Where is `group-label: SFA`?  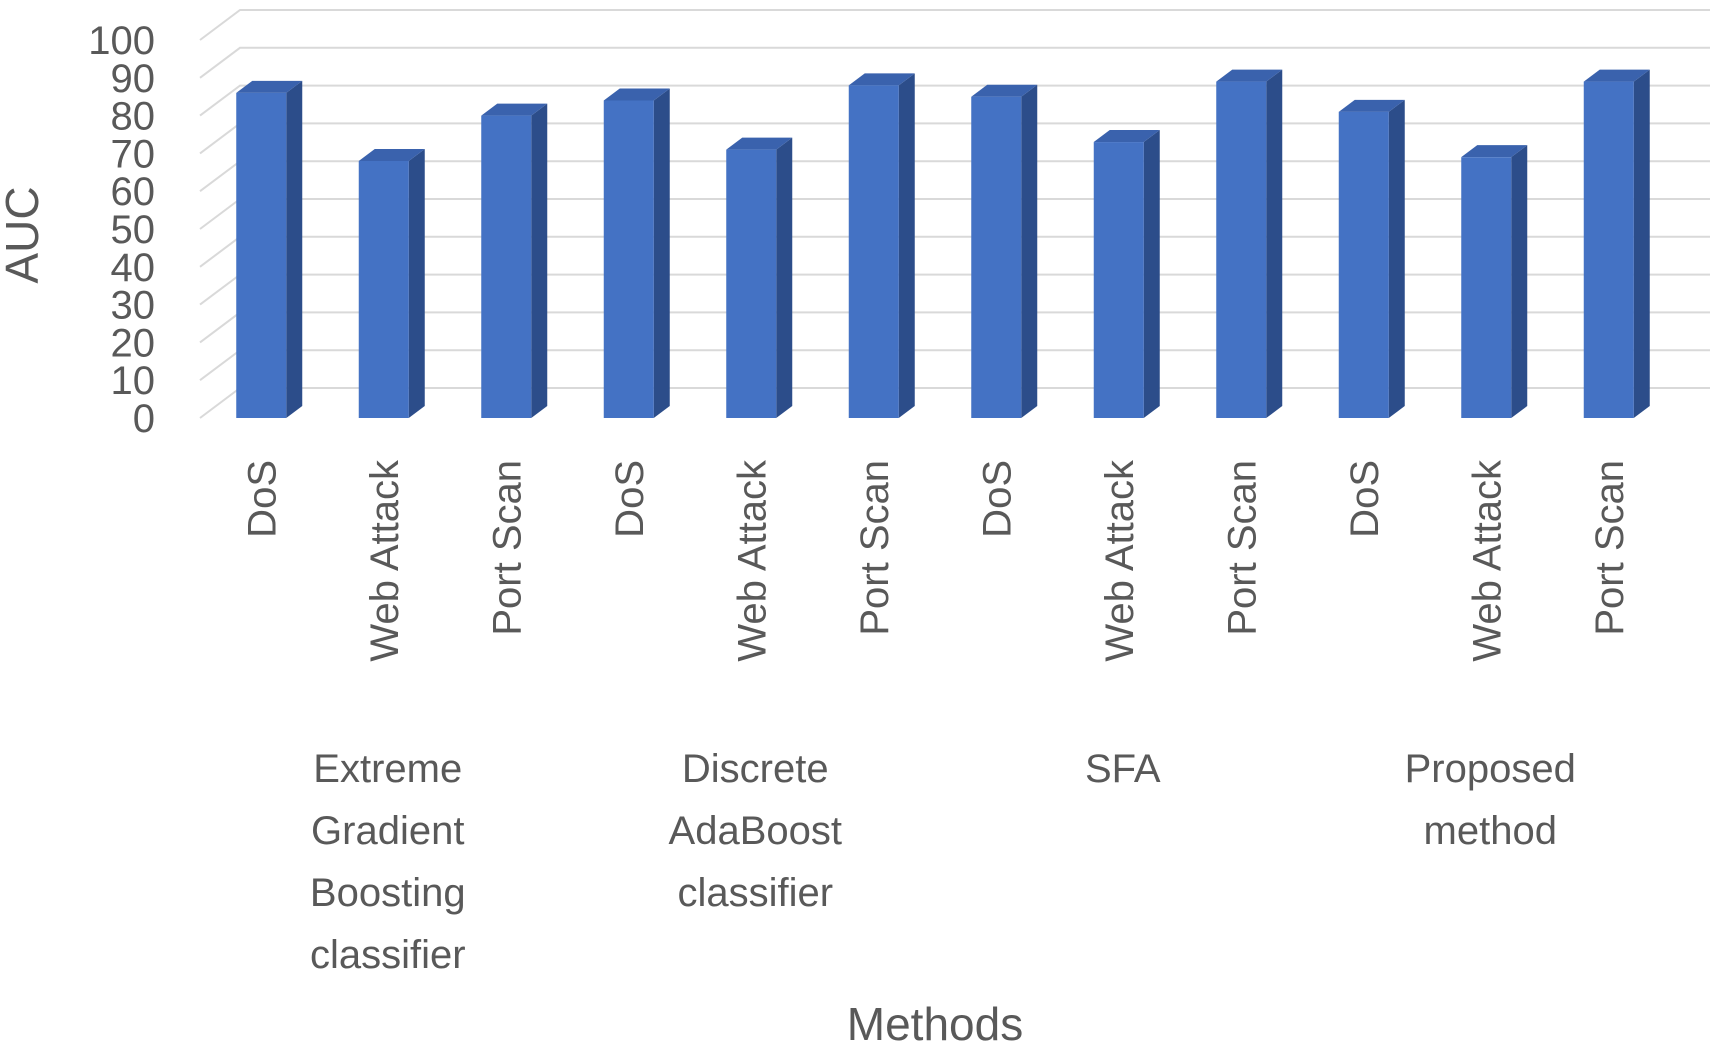
group-label: SFA is located at coordinates (1123, 769).